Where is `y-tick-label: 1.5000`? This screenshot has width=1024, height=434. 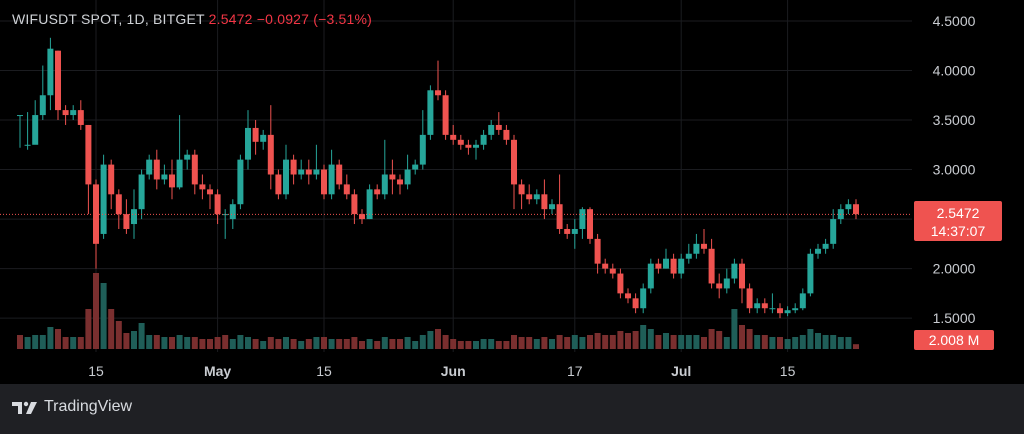
y-tick-label: 1.5000 is located at coordinates (954, 318).